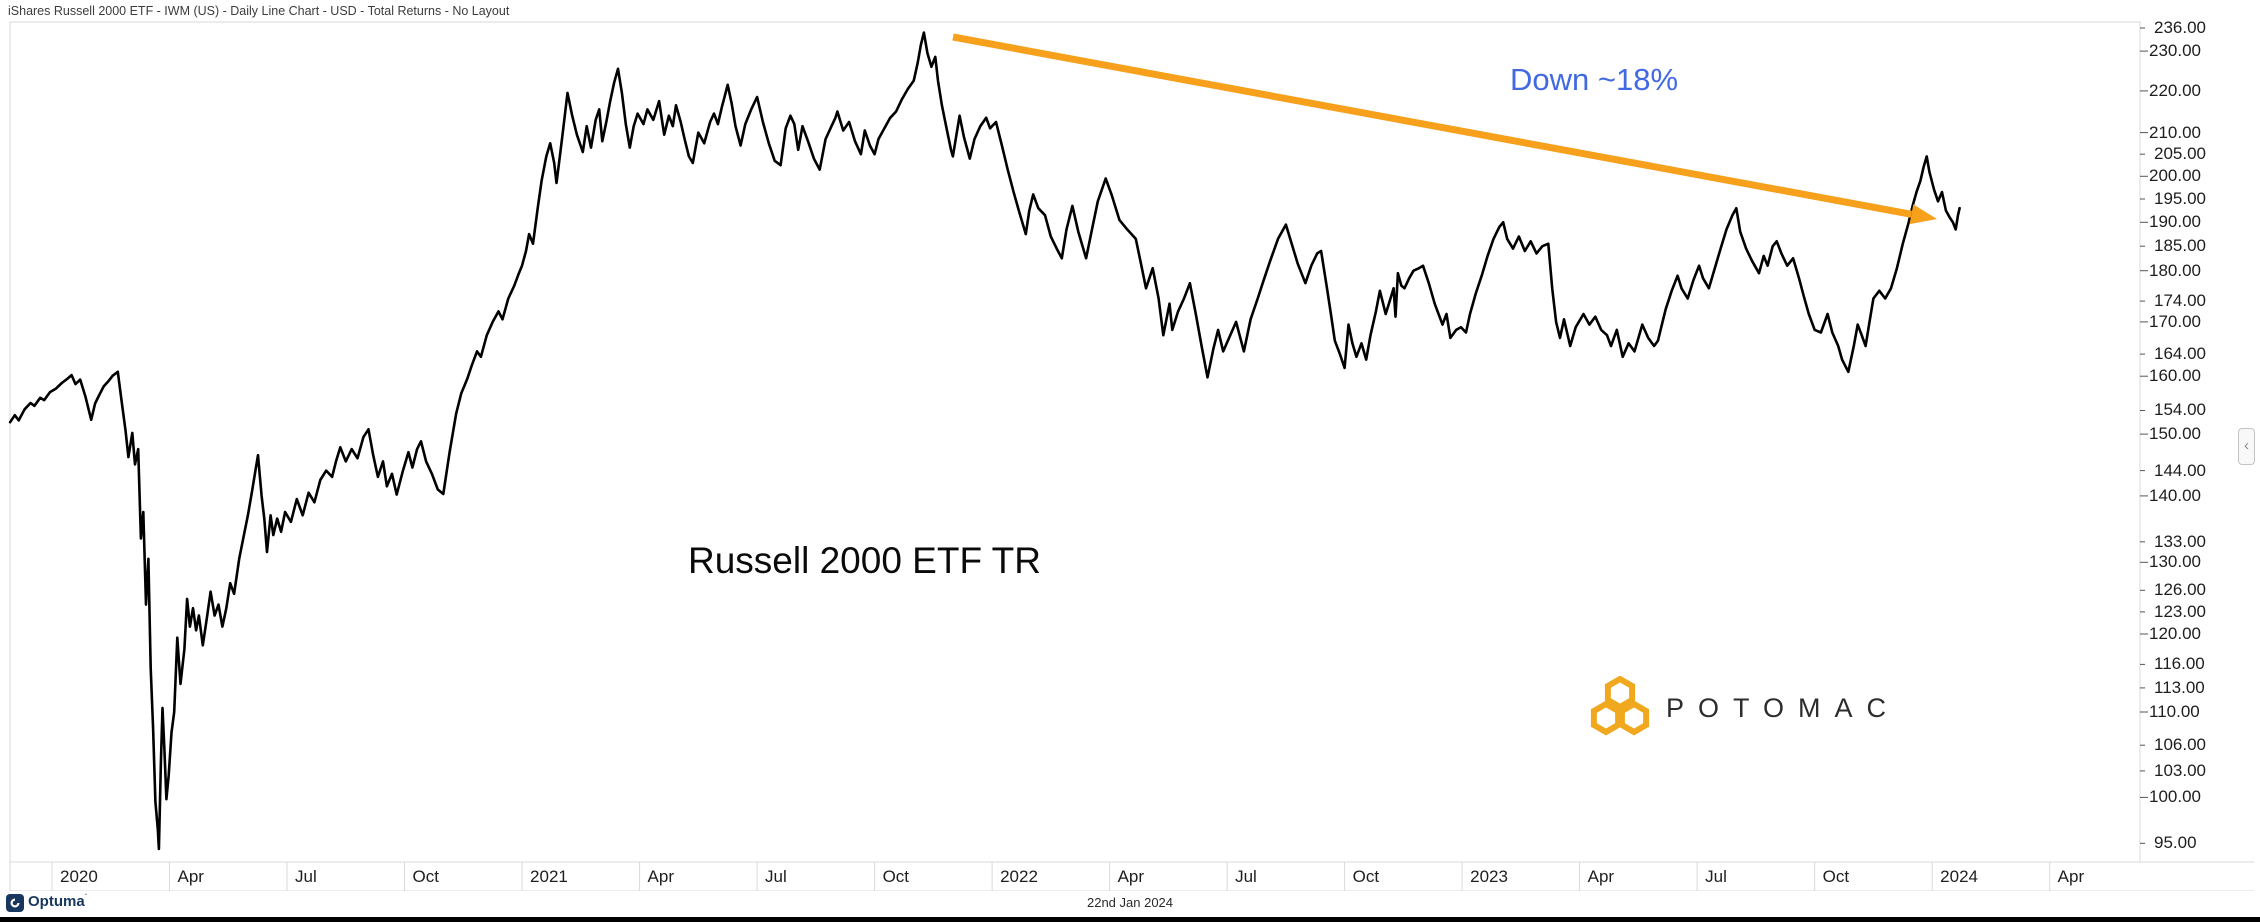 This screenshot has height=922, width=2260. Describe the element at coordinates (2175, 270) in the screenshot. I see `price-axis-label: 180.00` at that location.